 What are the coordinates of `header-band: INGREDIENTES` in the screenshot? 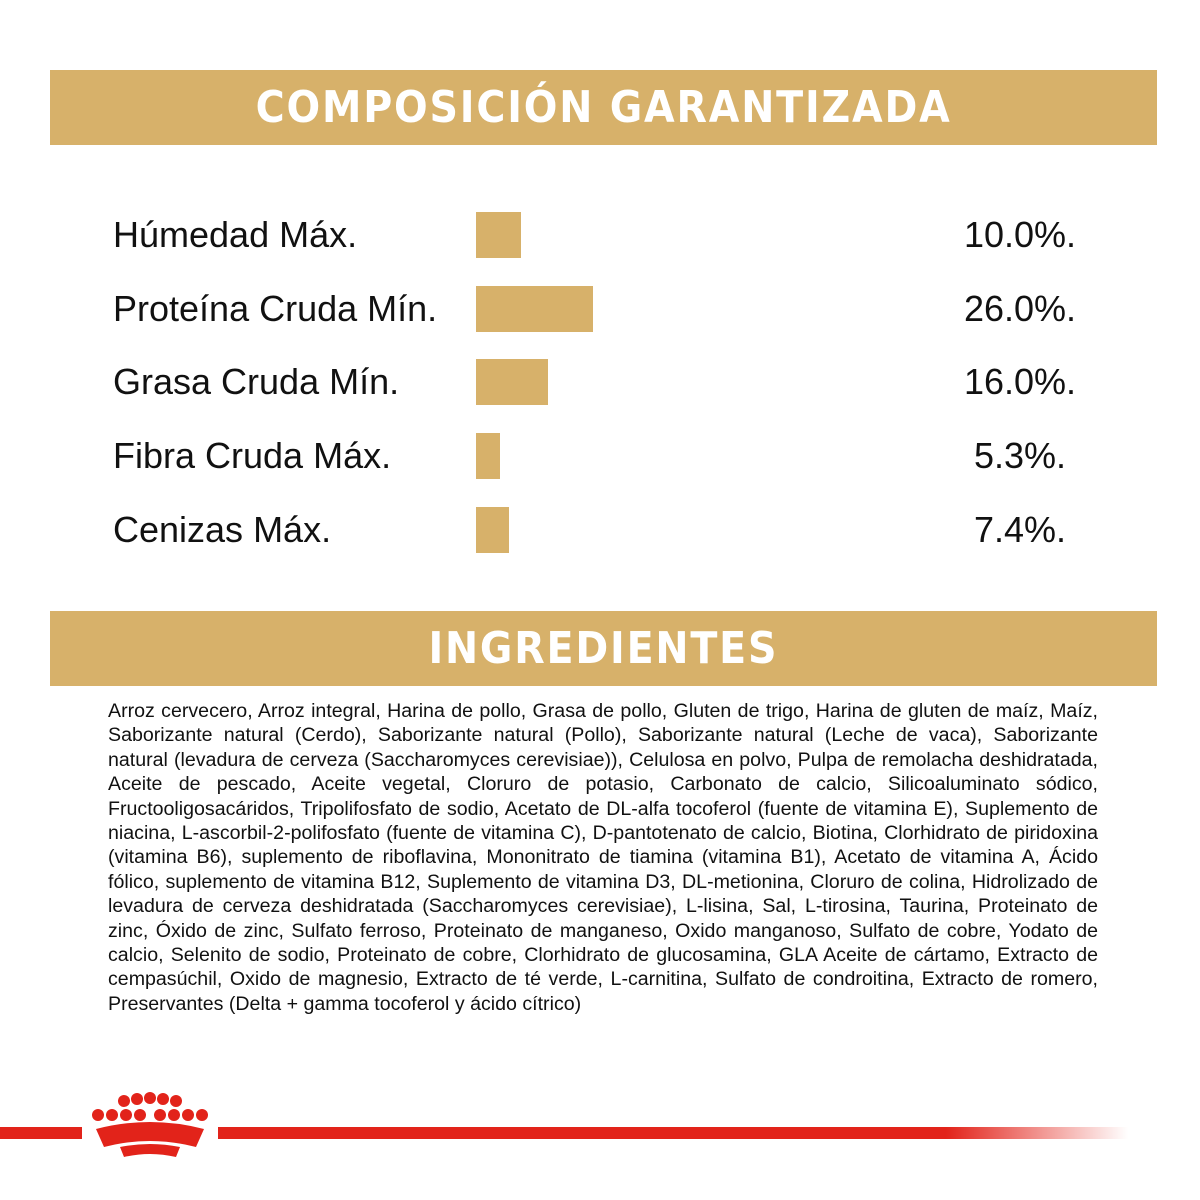 It's located at (603, 648).